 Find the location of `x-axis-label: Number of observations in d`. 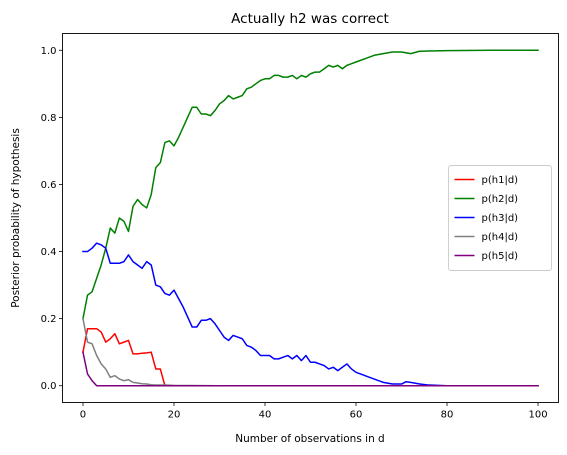

x-axis-label: Number of observations in d is located at coordinates (309, 439).